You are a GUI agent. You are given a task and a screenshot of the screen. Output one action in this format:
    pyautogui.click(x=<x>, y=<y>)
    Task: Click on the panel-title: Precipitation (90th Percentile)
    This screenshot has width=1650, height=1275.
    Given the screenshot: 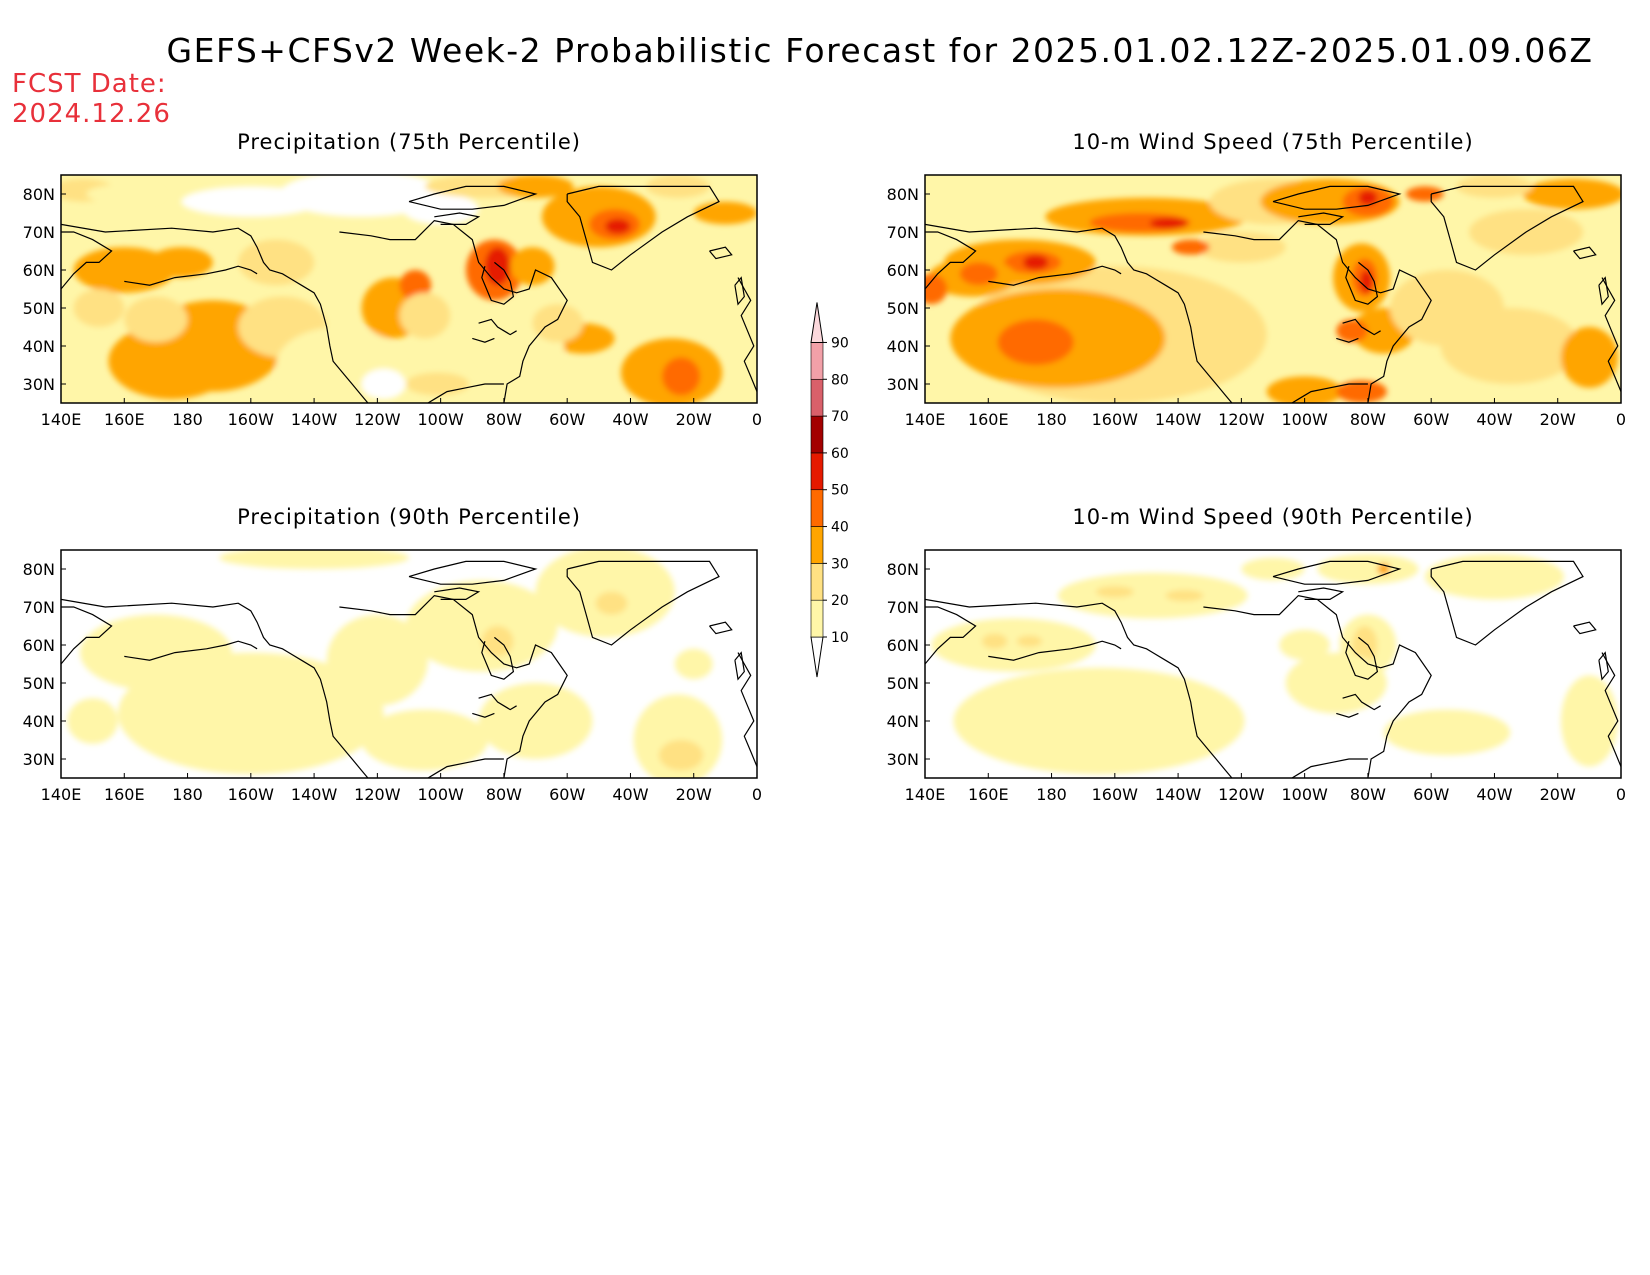 What is the action you would take?
    pyautogui.click(x=409, y=517)
    